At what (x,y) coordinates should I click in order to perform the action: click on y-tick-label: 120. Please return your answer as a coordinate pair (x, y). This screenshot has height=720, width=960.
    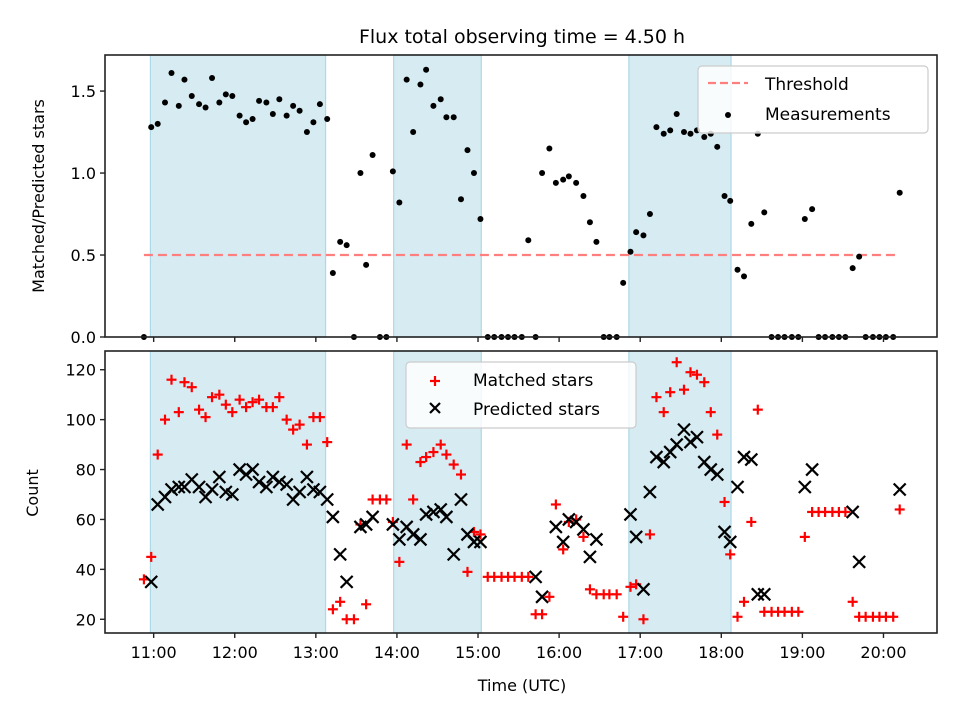
    Looking at the image, I should click on (80, 370).